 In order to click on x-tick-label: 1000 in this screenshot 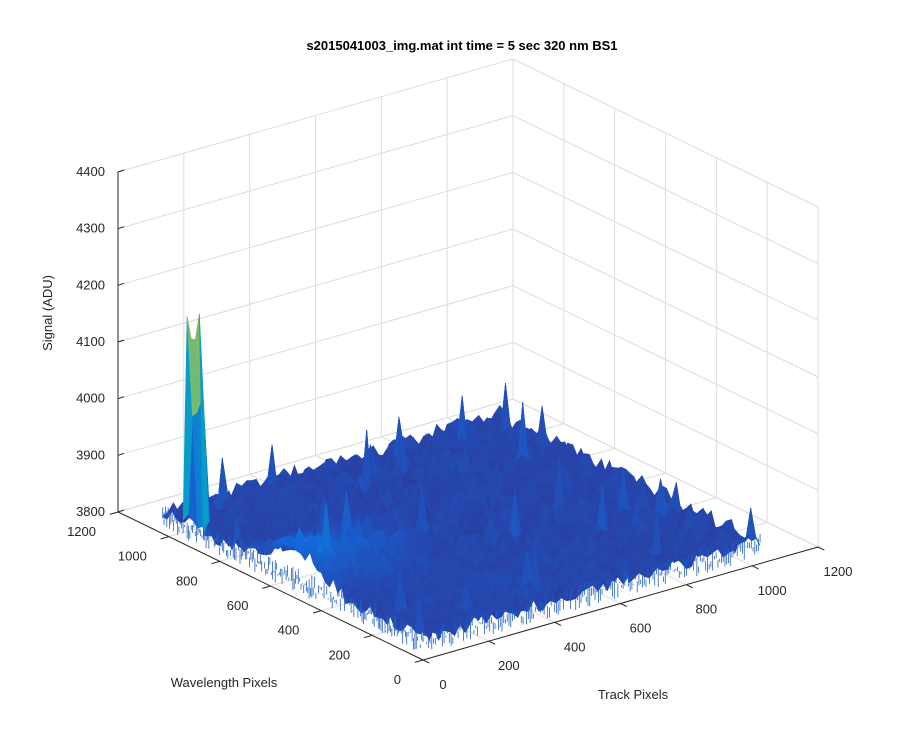, I will do `click(772, 590)`.